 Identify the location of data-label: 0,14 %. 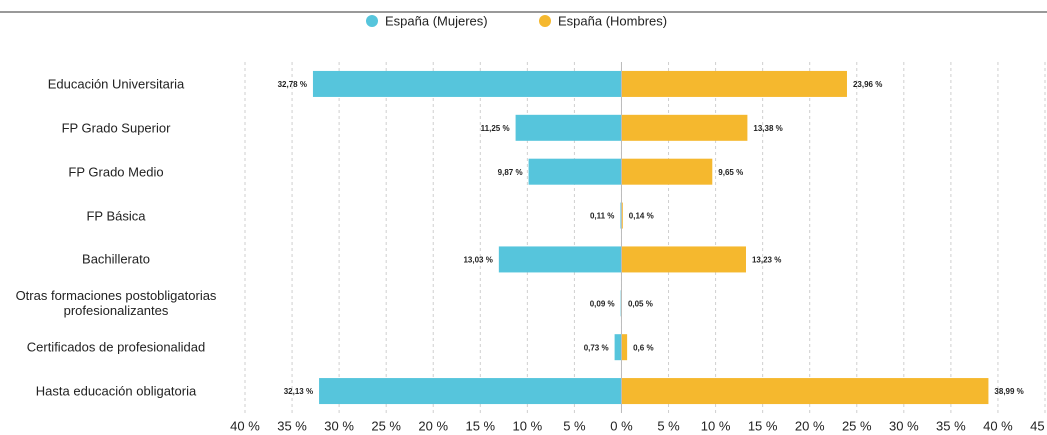
(641, 216).